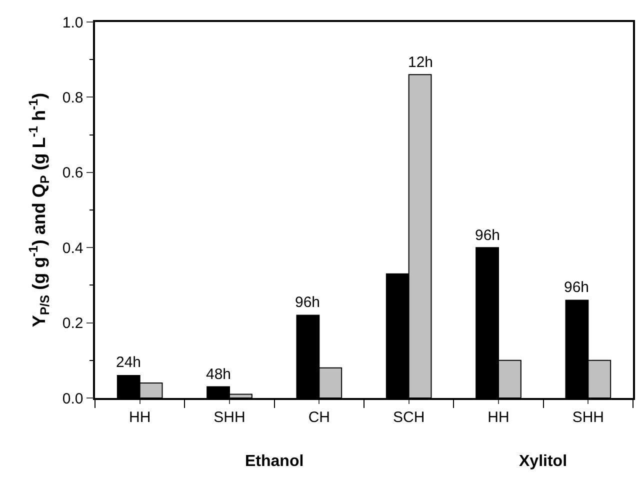 This screenshot has height=488, width=641. I want to click on annotation: 24h, so click(129, 362).